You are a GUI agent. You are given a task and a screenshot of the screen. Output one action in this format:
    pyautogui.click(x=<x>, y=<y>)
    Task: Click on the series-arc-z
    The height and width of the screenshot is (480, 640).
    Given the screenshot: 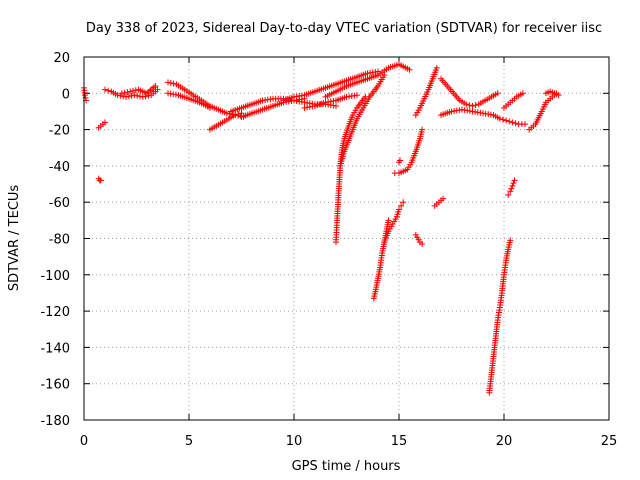 What is the action you would take?
    pyautogui.click(x=511, y=187)
    